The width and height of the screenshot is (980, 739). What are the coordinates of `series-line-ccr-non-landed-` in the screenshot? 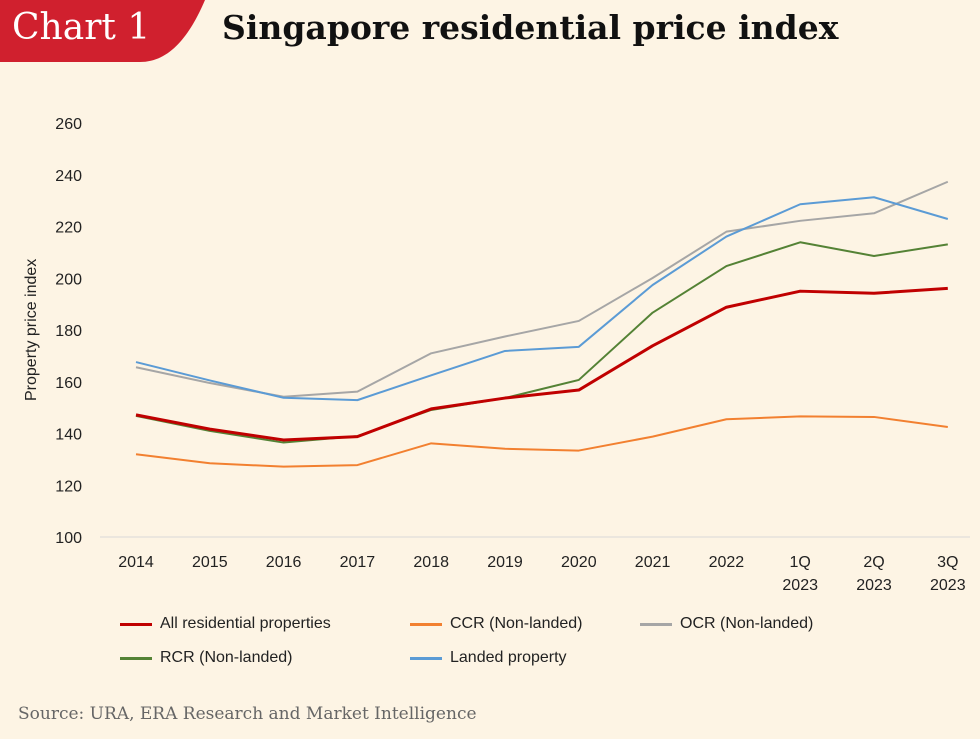 It's located at (541, 441).